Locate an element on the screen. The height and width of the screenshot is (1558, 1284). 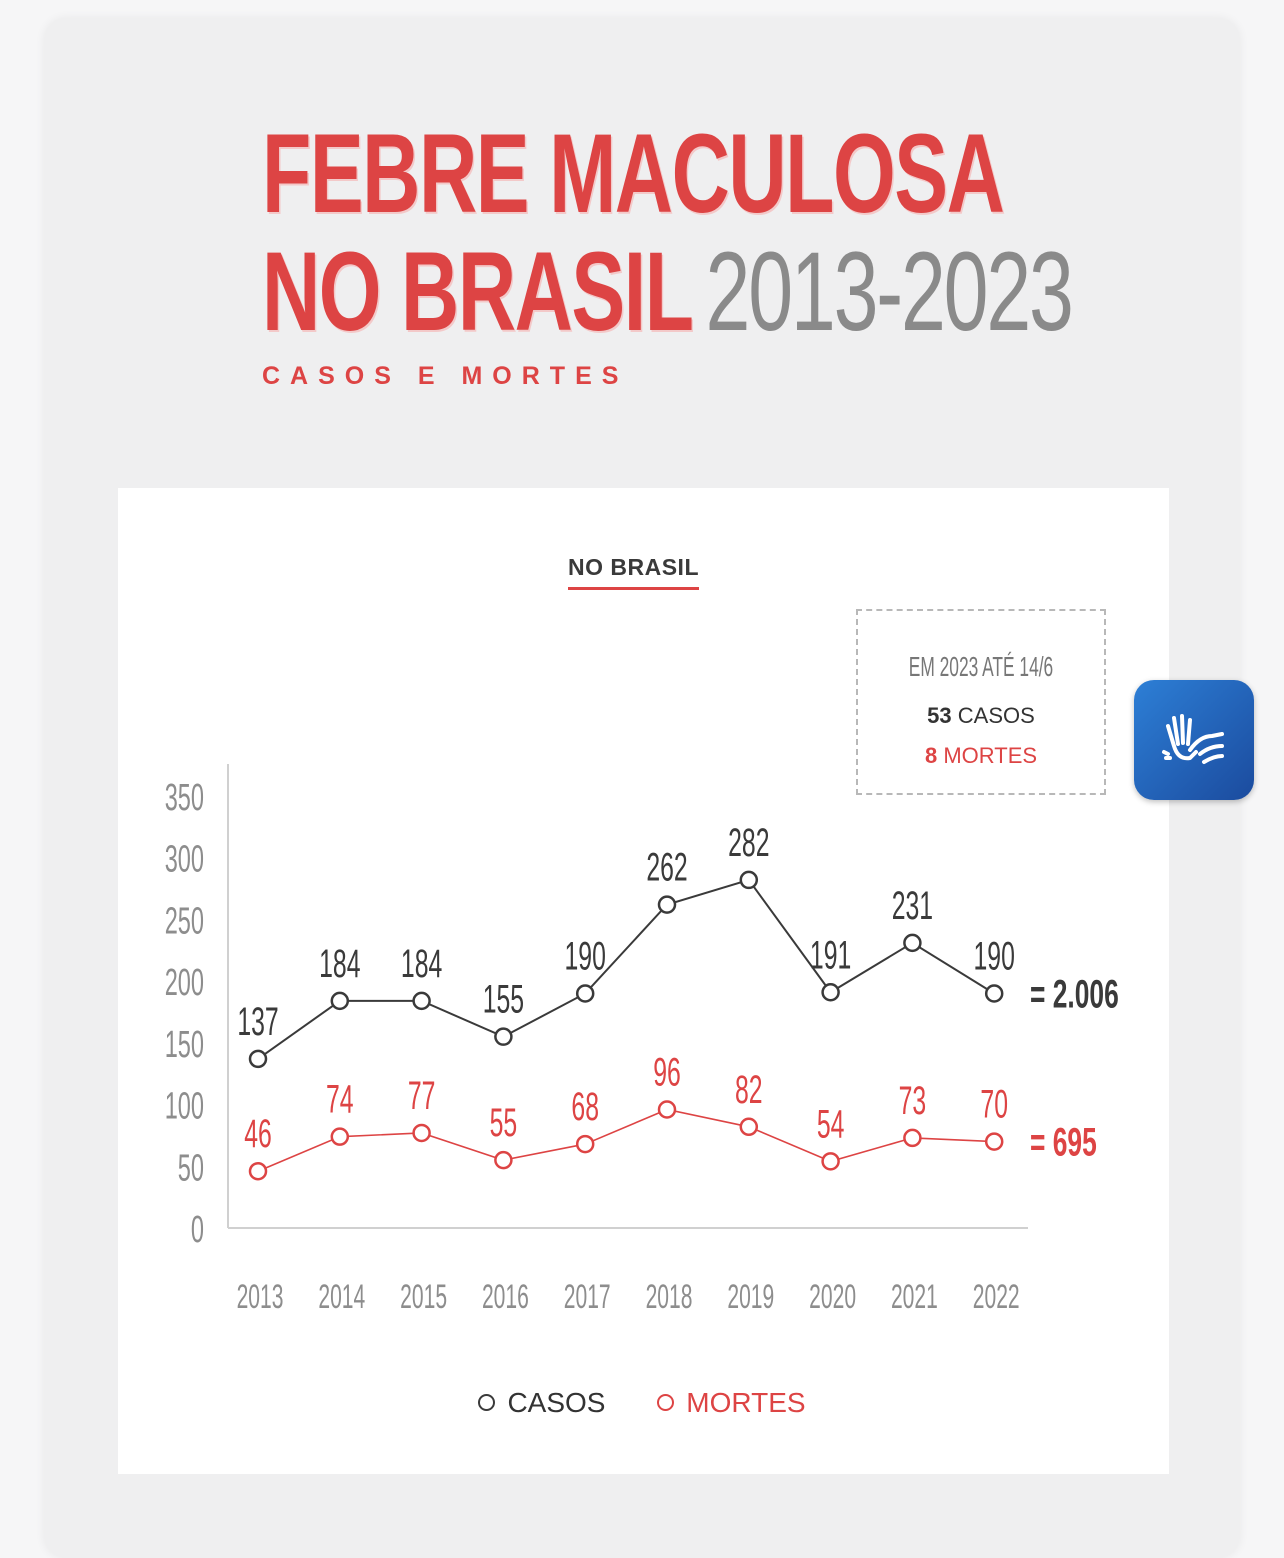
title-line-2: NO BRASIL 2013-2023 is located at coordinates (668, 292).